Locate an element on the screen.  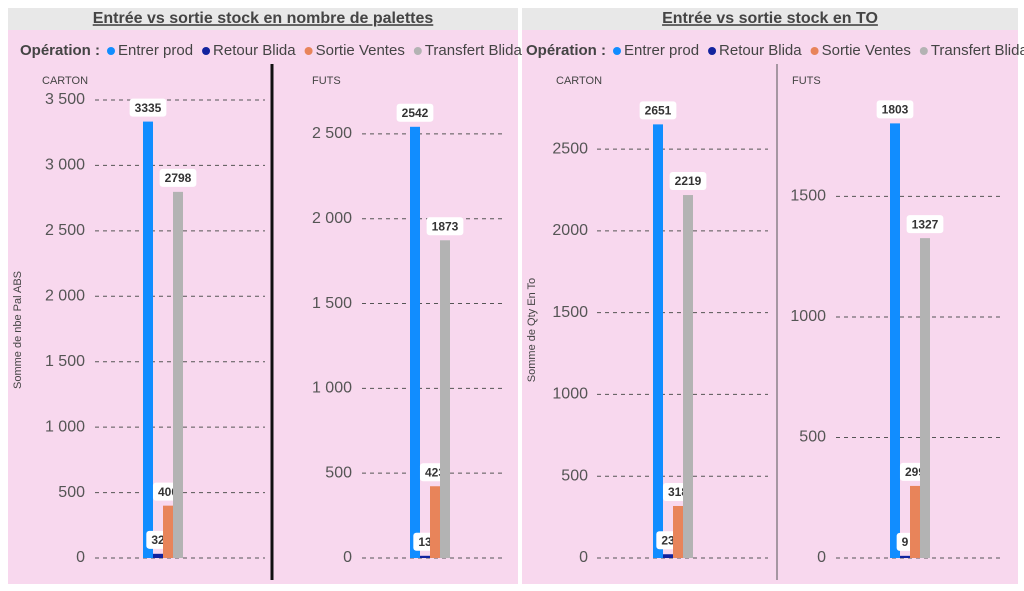
value-label: 1803 is located at coordinates (895, 110).